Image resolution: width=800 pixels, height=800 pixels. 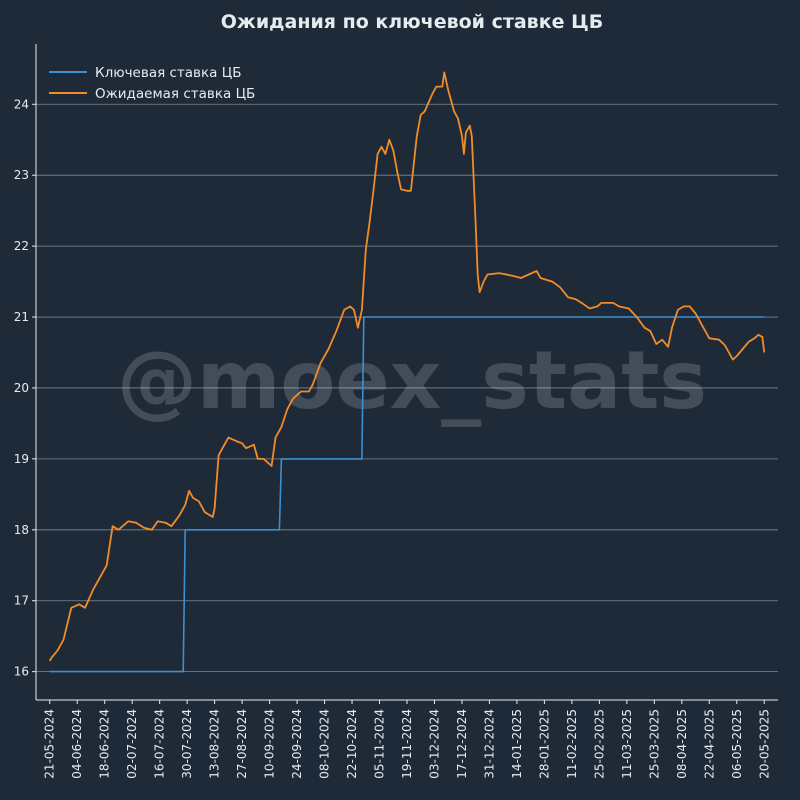 I want to click on chart-title: Ожидания по ключевой ставке ЦБ, so click(x=412, y=22).